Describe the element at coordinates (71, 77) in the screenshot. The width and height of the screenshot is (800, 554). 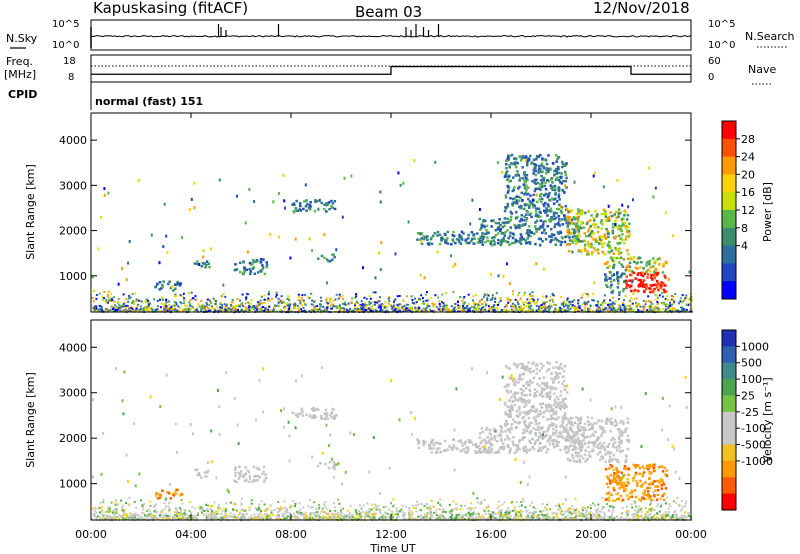
I see `freq-tick-bottom: 8` at that location.